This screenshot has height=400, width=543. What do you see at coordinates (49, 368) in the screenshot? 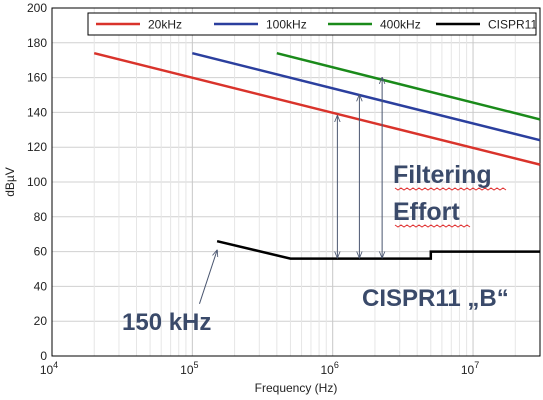
I see `x-tick-label: 10⁴` at bounding box center [49, 368].